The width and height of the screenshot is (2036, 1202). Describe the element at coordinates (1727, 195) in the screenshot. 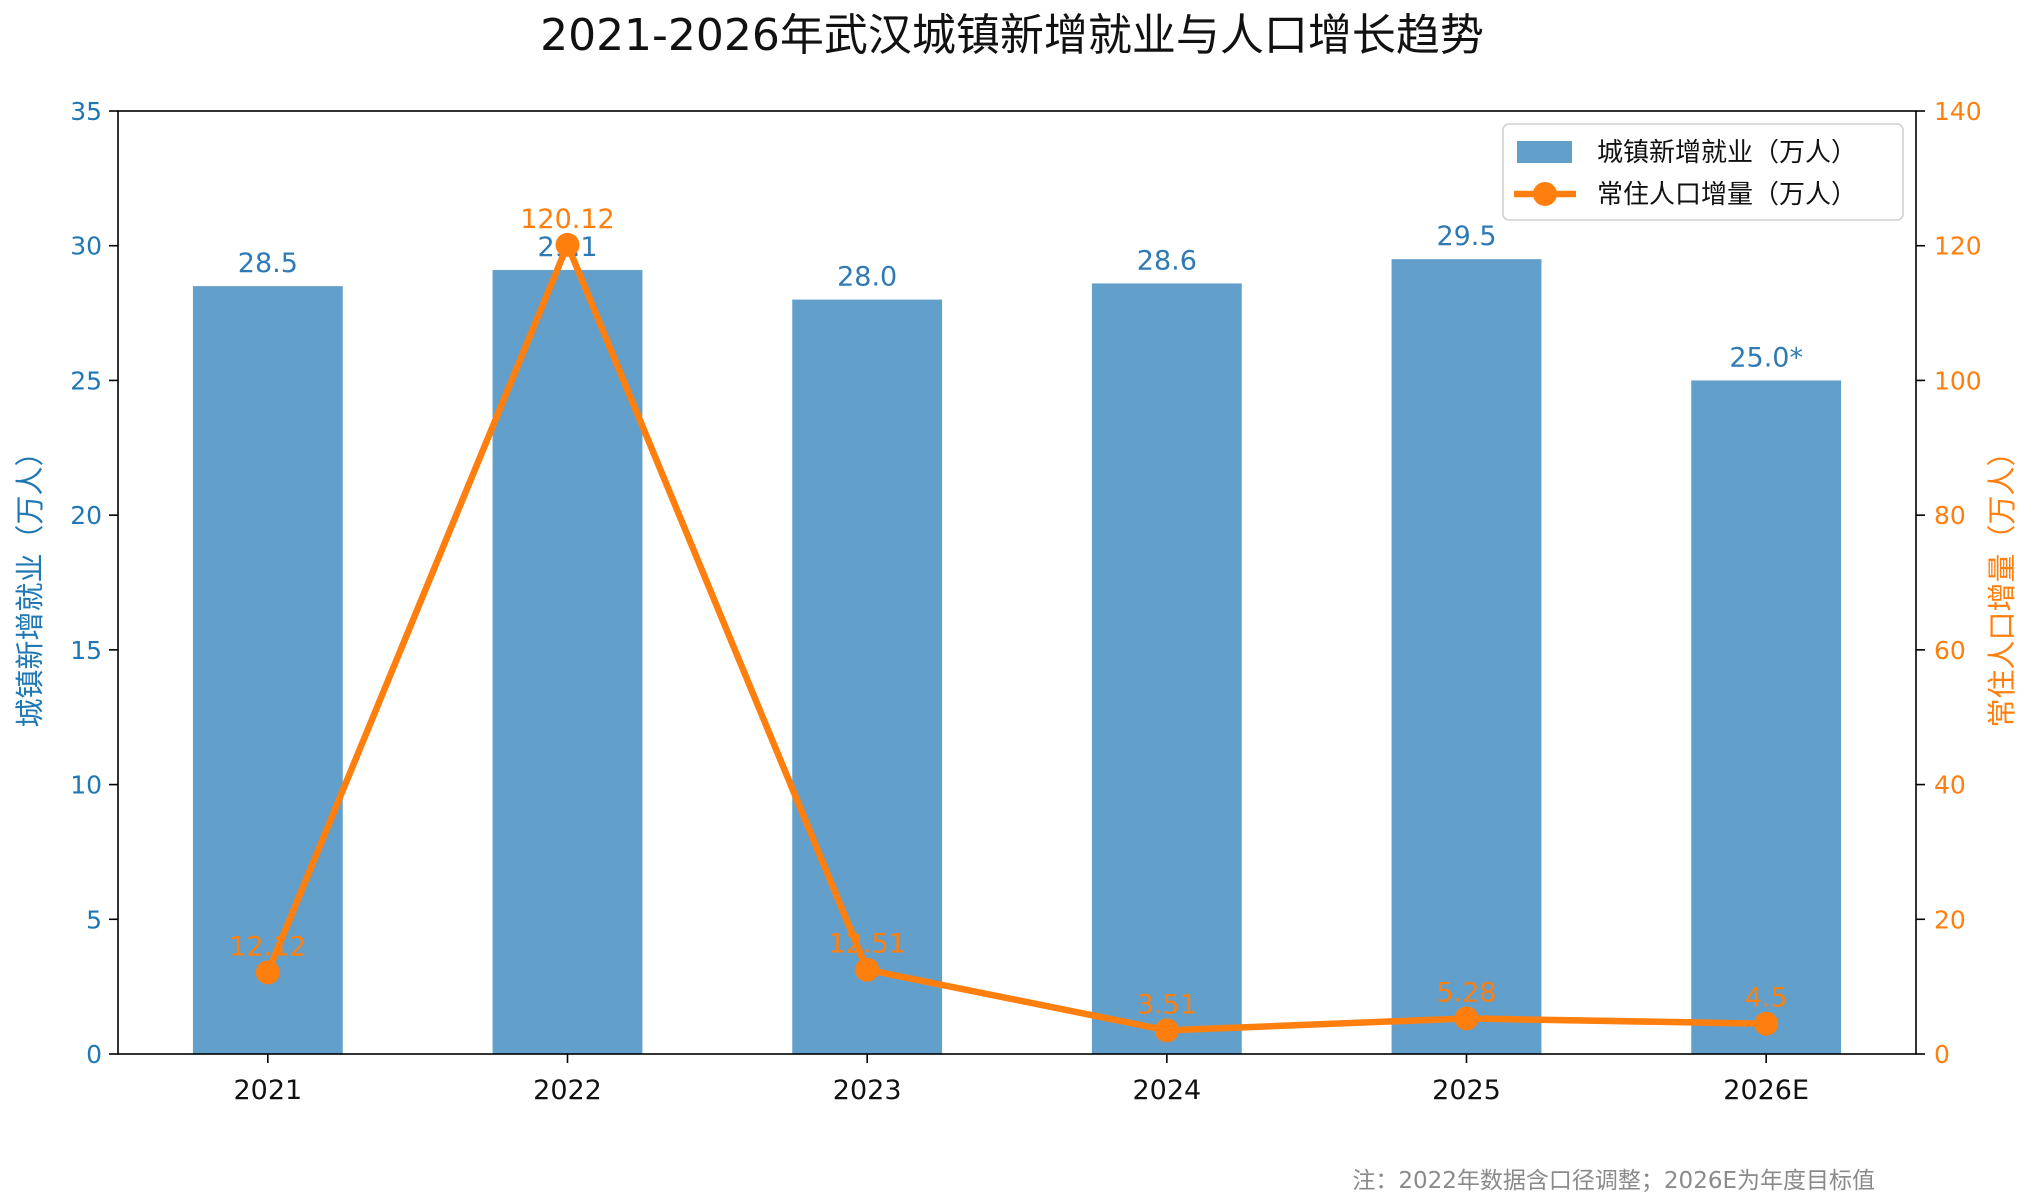

I see `legend-label-line: 常住人口增量（万人）` at that location.